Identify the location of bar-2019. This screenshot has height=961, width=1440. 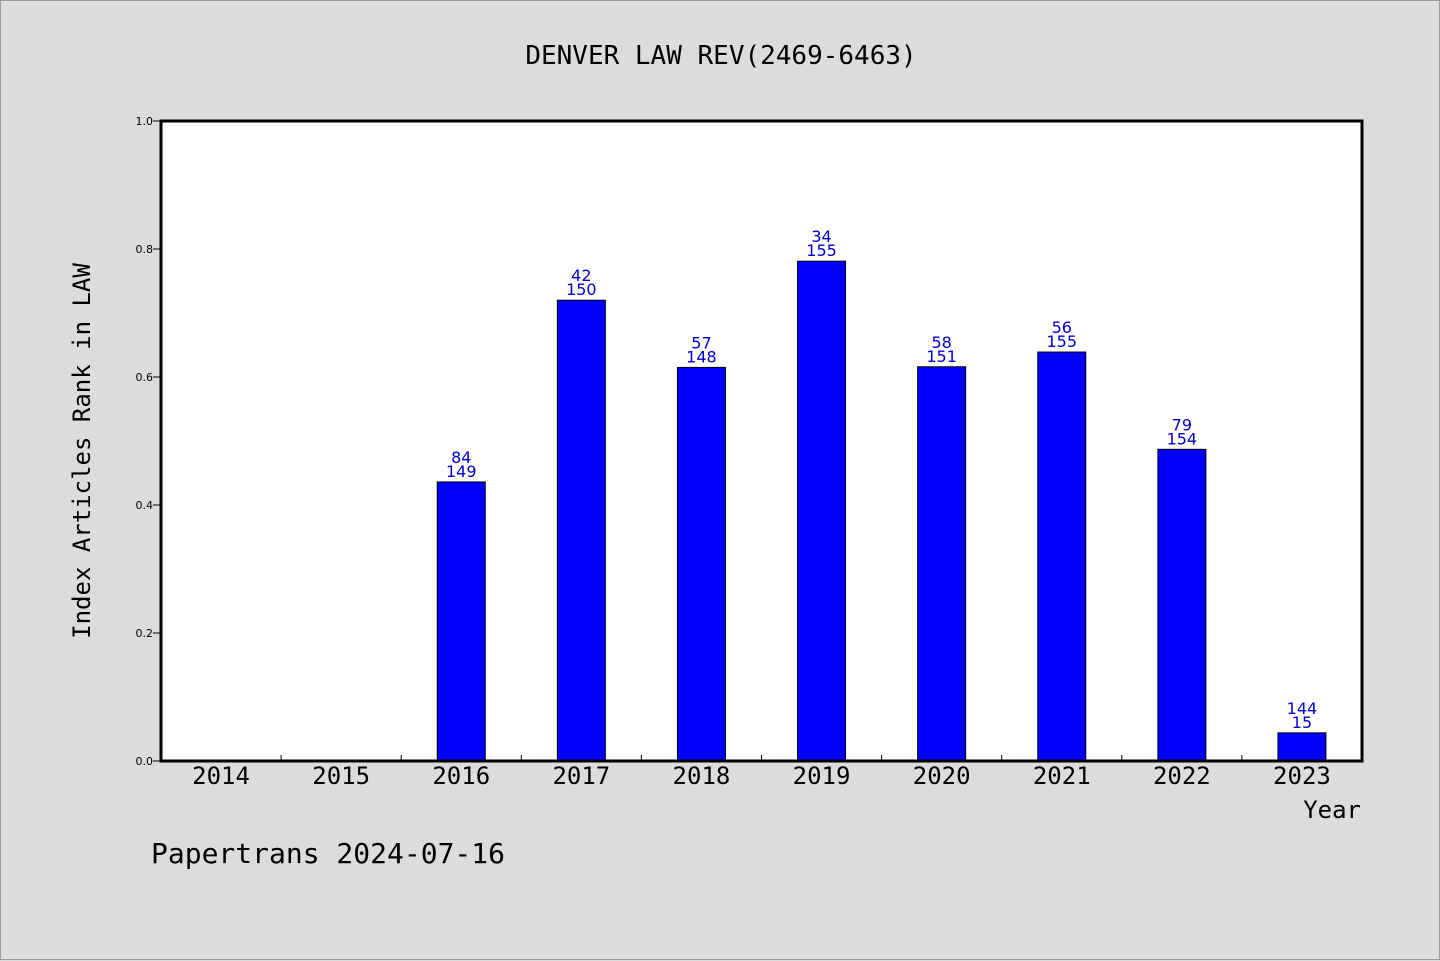
(822, 511).